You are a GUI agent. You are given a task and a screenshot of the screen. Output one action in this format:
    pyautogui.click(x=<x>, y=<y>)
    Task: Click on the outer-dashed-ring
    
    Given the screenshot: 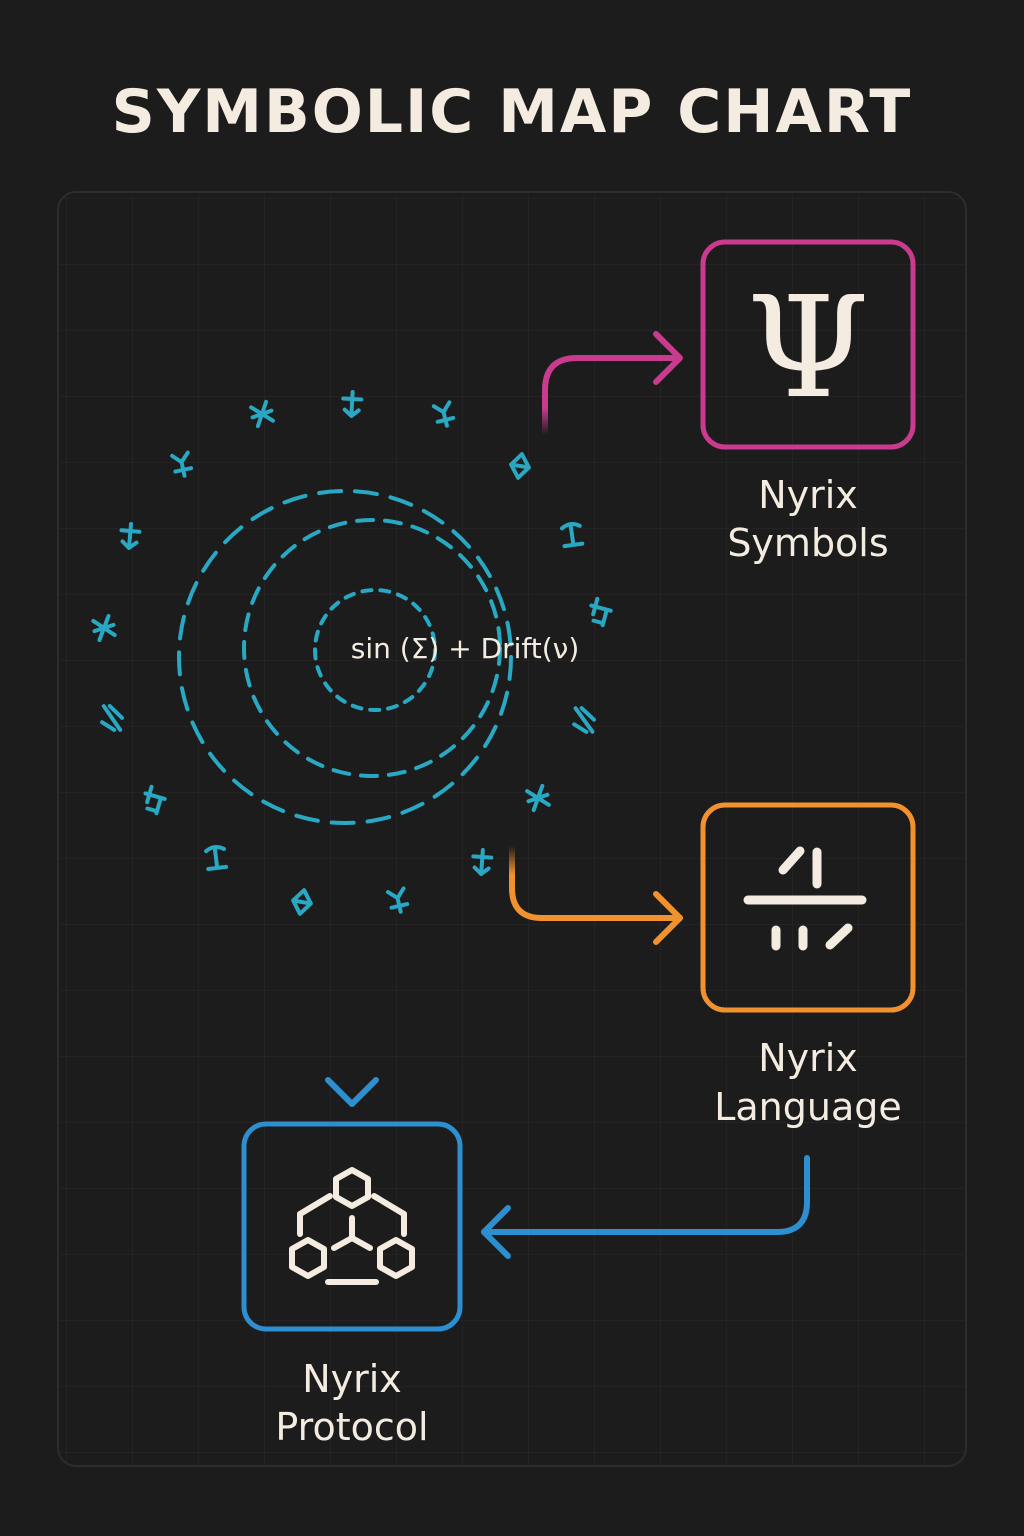 What is the action you would take?
    pyautogui.click(x=345, y=657)
    